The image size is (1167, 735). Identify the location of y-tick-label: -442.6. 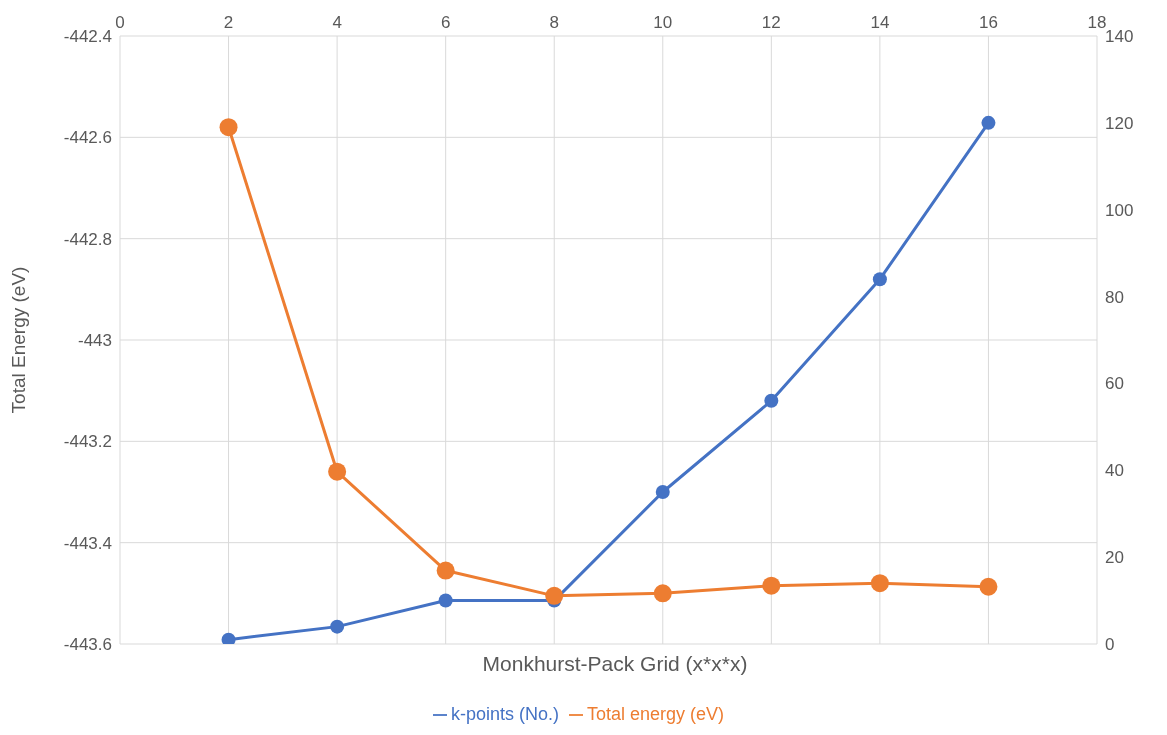
(87, 138).